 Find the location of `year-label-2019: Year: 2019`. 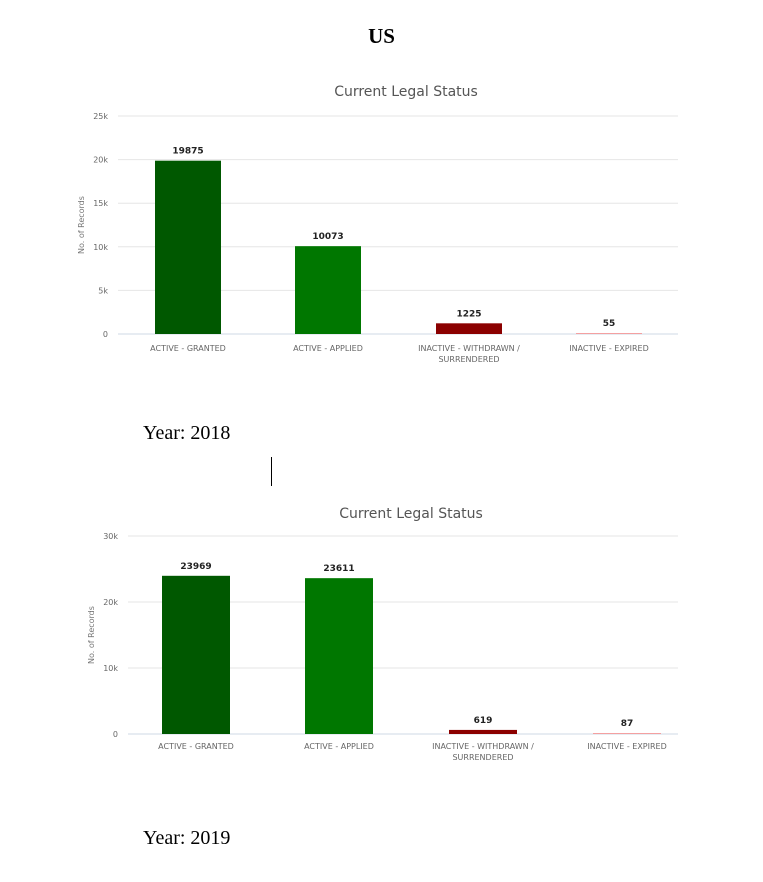

year-label-2019: Year: 2019 is located at coordinates (187, 838).